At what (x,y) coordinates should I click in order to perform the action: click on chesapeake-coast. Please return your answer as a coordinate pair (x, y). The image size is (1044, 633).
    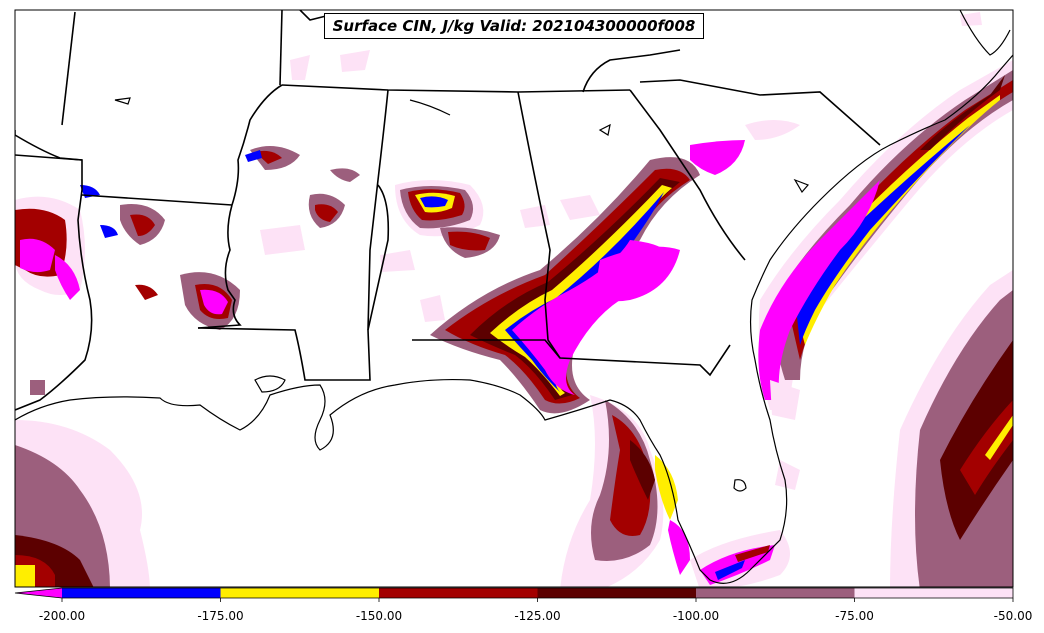
    Looking at the image, I should click on (985, 33).